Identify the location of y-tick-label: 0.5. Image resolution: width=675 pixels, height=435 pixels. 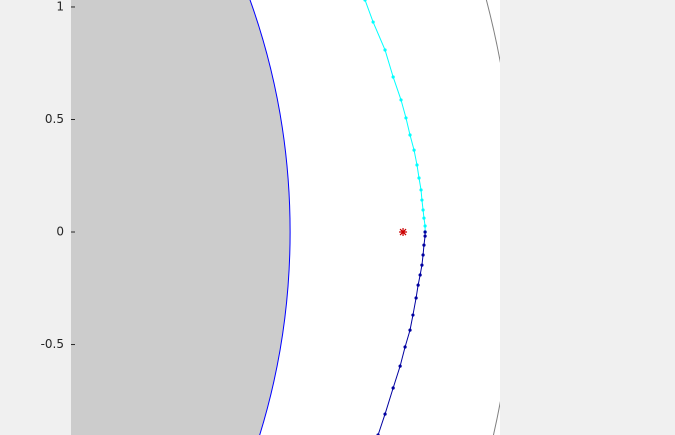
(54, 119).